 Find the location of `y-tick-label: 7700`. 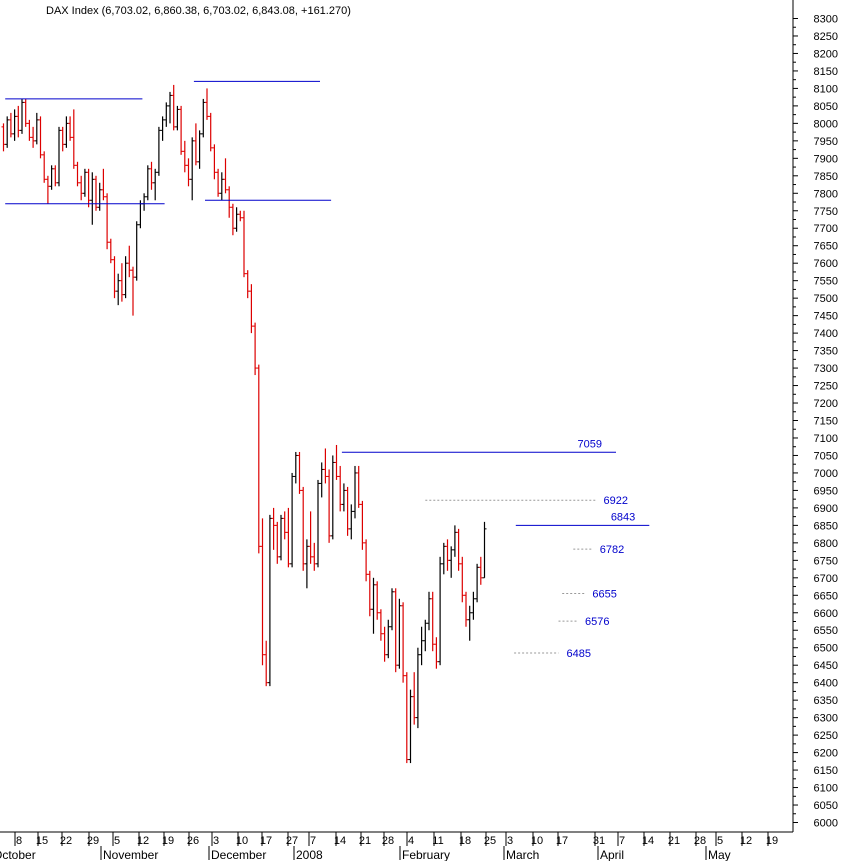

y-tick-label: 7700 is located at coordinates (826, 229).